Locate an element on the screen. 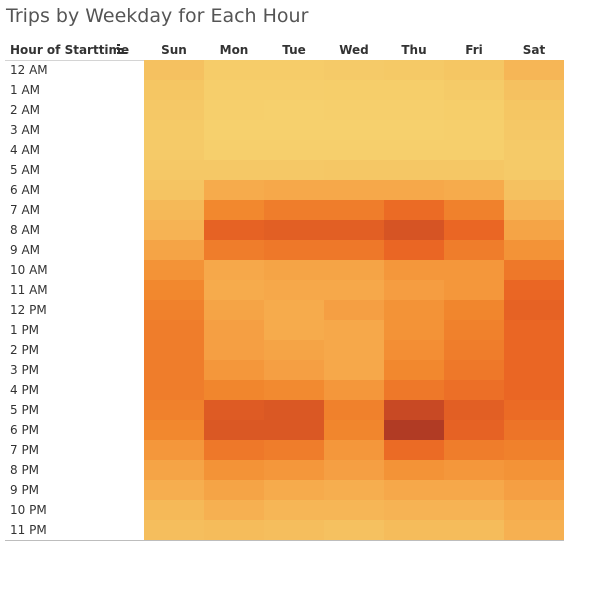 This screenshot has height=591, width=613. hour-label: 8 PM is located at coordinates (25, 470).